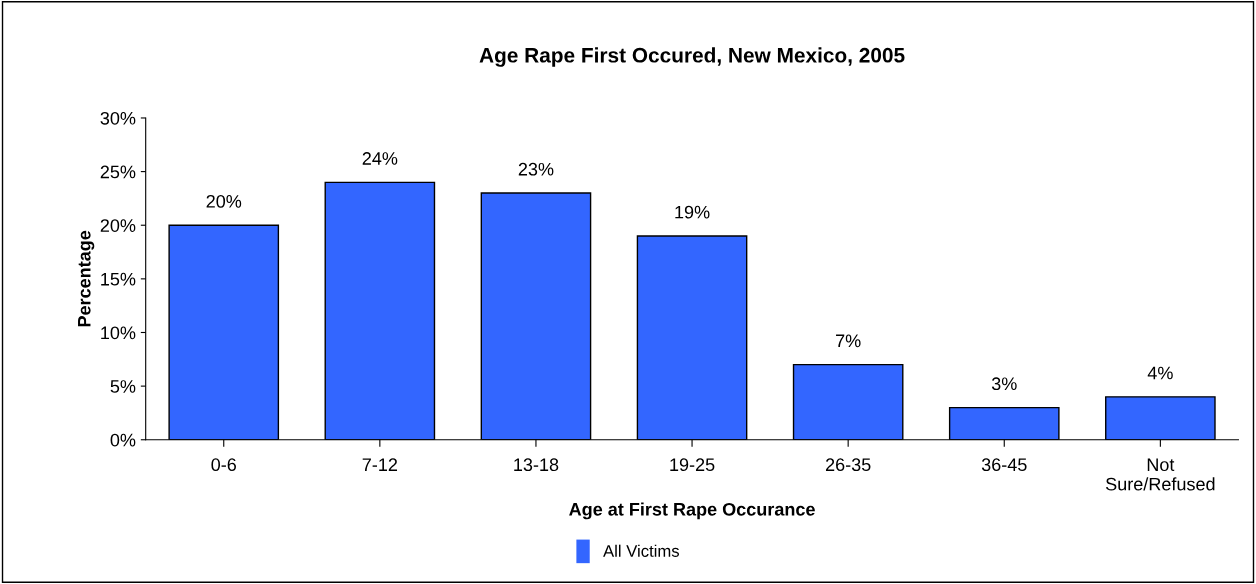 This screenshot has width=1256, height=584. Describe the element at coordinates (223, 465) in the screenshot. I see `x-tick-label: 0-6` at that location.